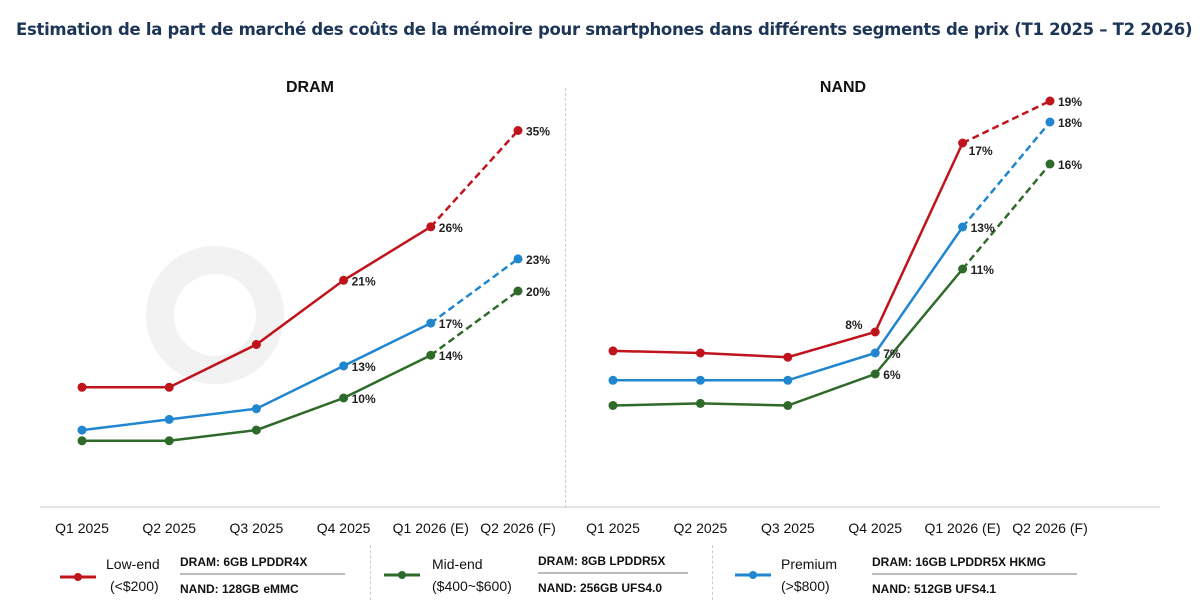 Image resolution: width=1200 pixels, height=607 pixels. Describe the element at coordinates (959, 562) in the screenshot. I see `legend-premium-dram: DRAM: 16GB LPDDR5X HKMG` at that location.